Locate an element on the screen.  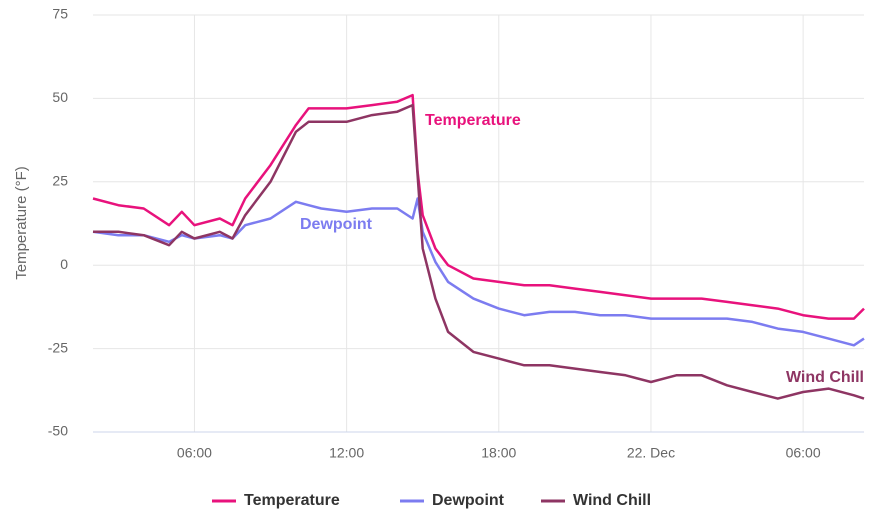
y-tick-label: -25 is located at coordinates (58, 347).